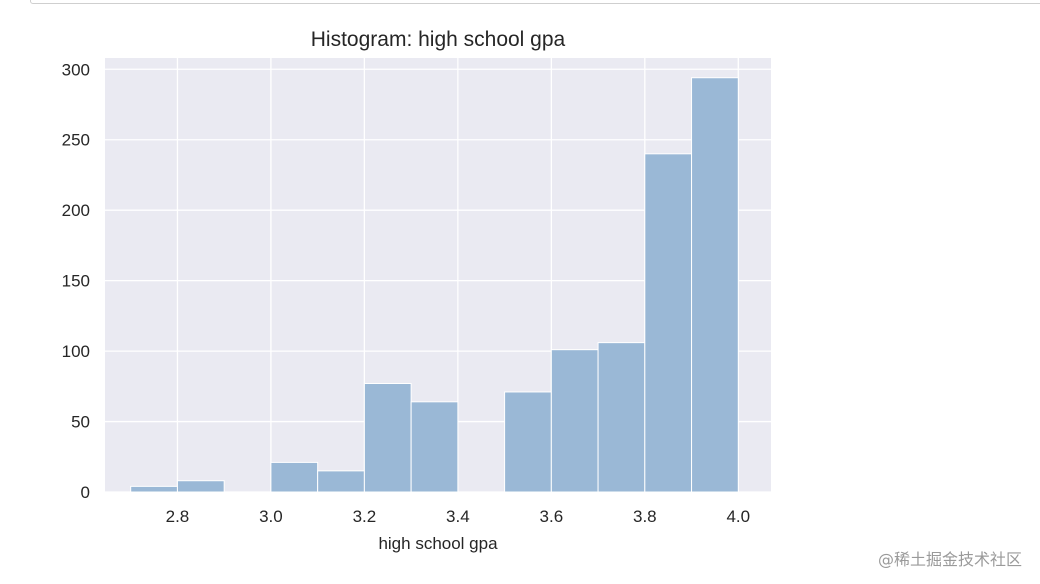 This screenshot has width=1040, height=584. Describe the element at coordinates (80, 422) in the screenshot. I see `y-tick-label: 50` at that location.